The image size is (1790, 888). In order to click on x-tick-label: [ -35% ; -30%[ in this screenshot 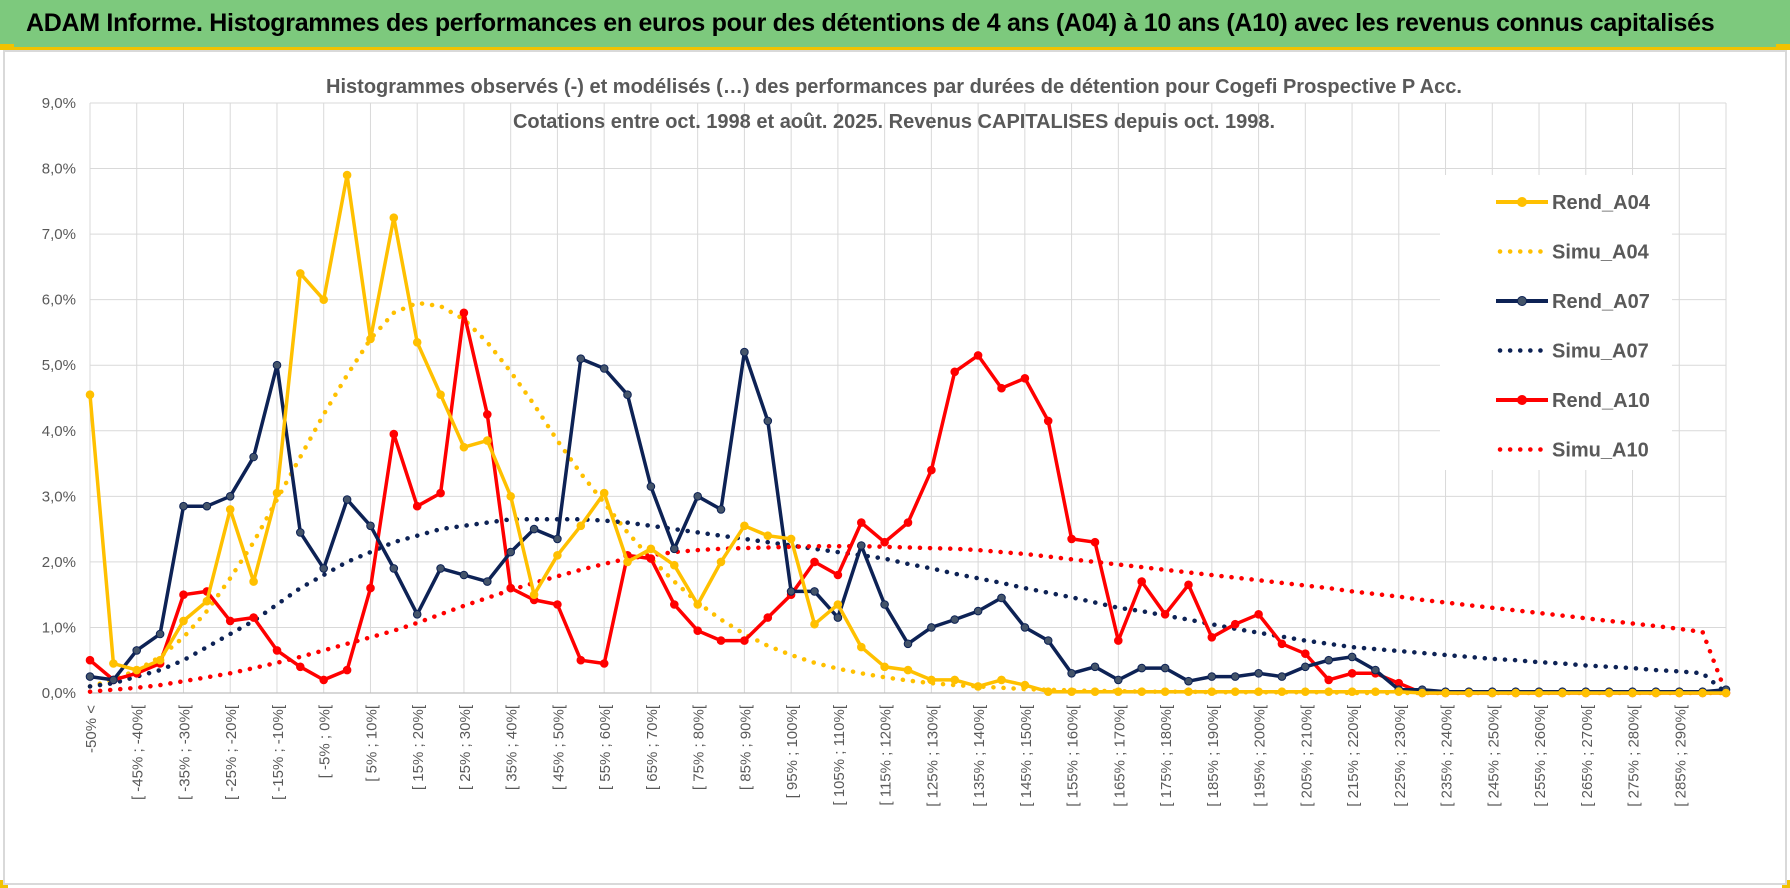, I will do `click(184, 752)`.